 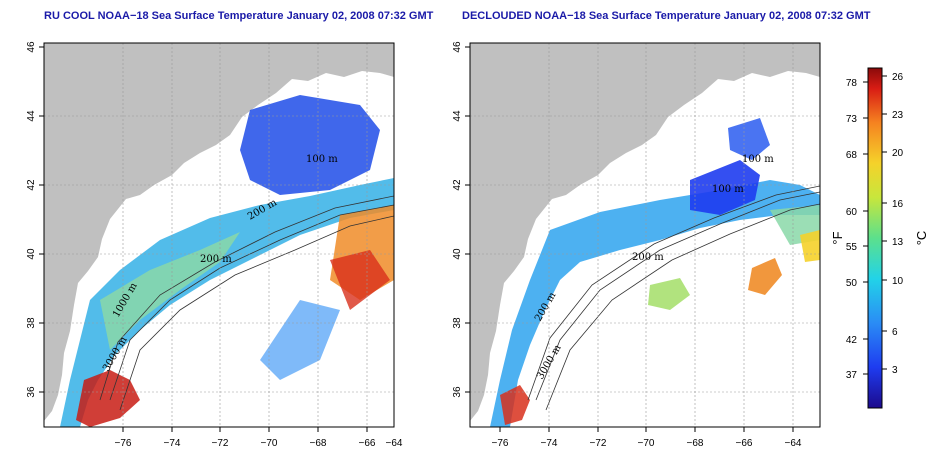 I want to click on colorbar-c-tick: 20, so click(x=898, y=153).